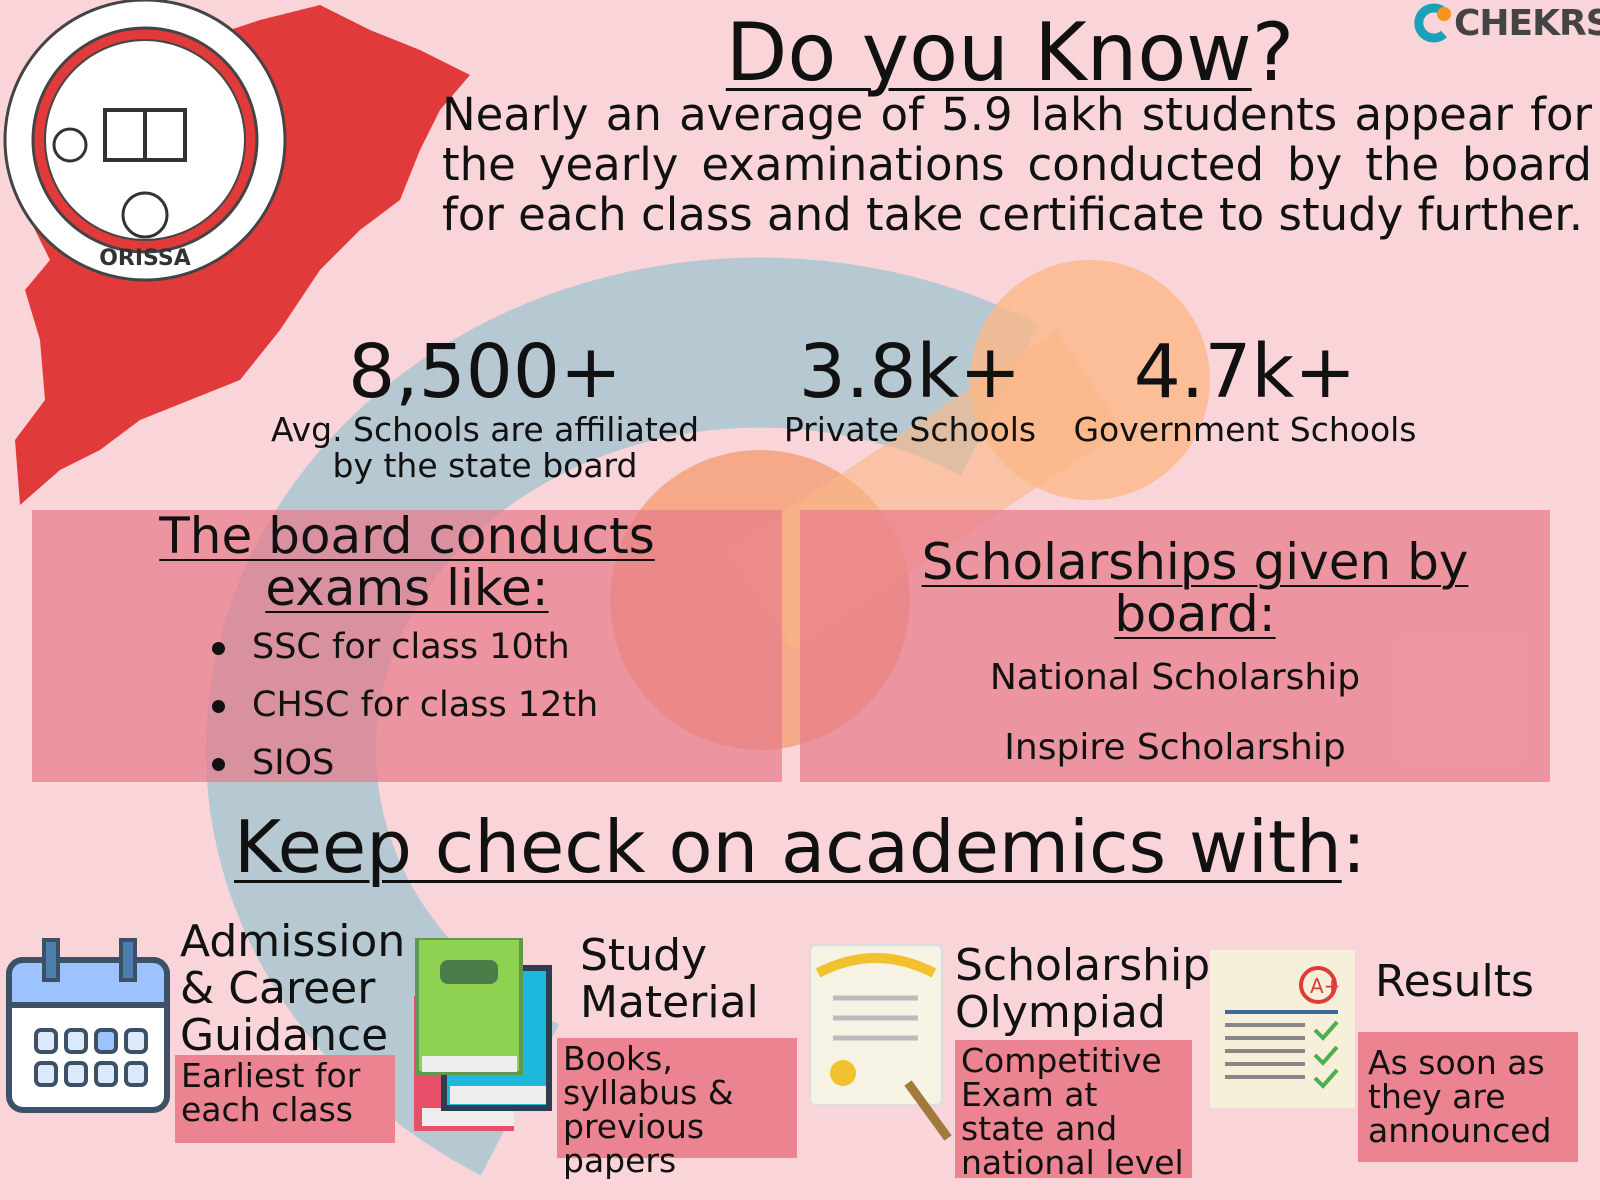  Describe the element at coordinates (1527, 23) in the screenshot. I see `brand-name: CHEKRS` at that location.